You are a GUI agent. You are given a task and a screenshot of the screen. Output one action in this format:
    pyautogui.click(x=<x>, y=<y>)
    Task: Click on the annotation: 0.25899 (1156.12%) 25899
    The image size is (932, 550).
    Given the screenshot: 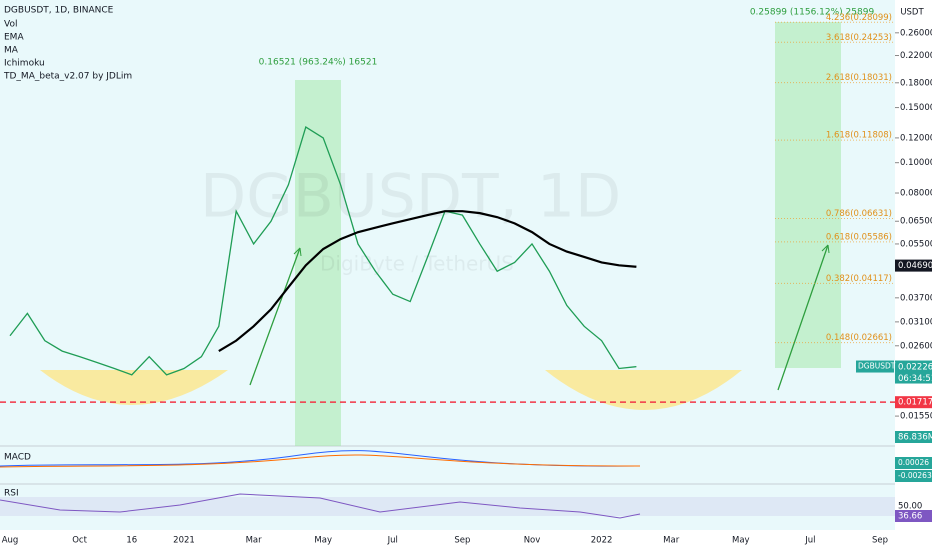 What is the action you would take?
    pyautogui.click(x=812, y=13)
    